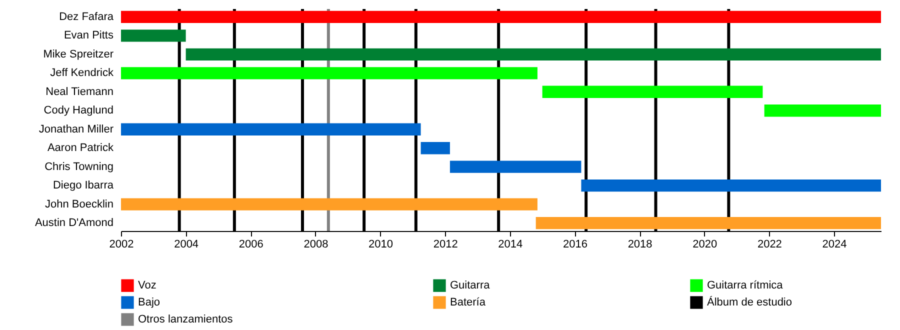  I want to click on y-tick-label: Dez Fafara, so click(86, 16).